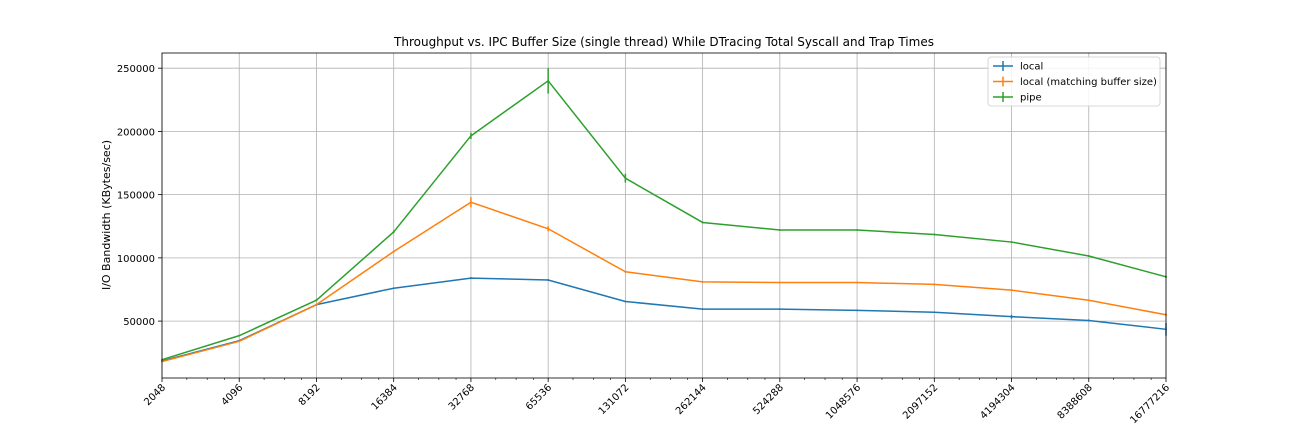 This screenshot has width=1296, height=432. I want to click on legend: local local (matching buffer size) pipe, so click(1074, 81).